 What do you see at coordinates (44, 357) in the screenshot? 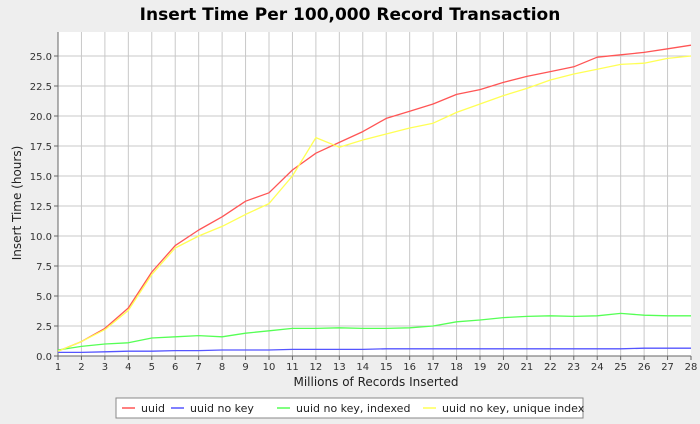
I see `y-tick-label: 0.0` at bounding box center [44, 357].